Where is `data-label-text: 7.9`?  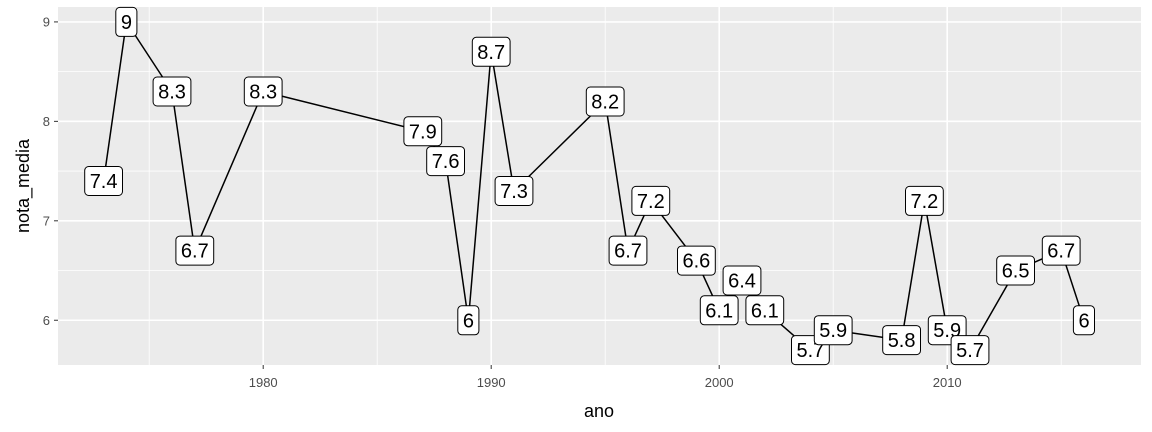 data-label-text: 7.9 is located at coordinates (423, 132).